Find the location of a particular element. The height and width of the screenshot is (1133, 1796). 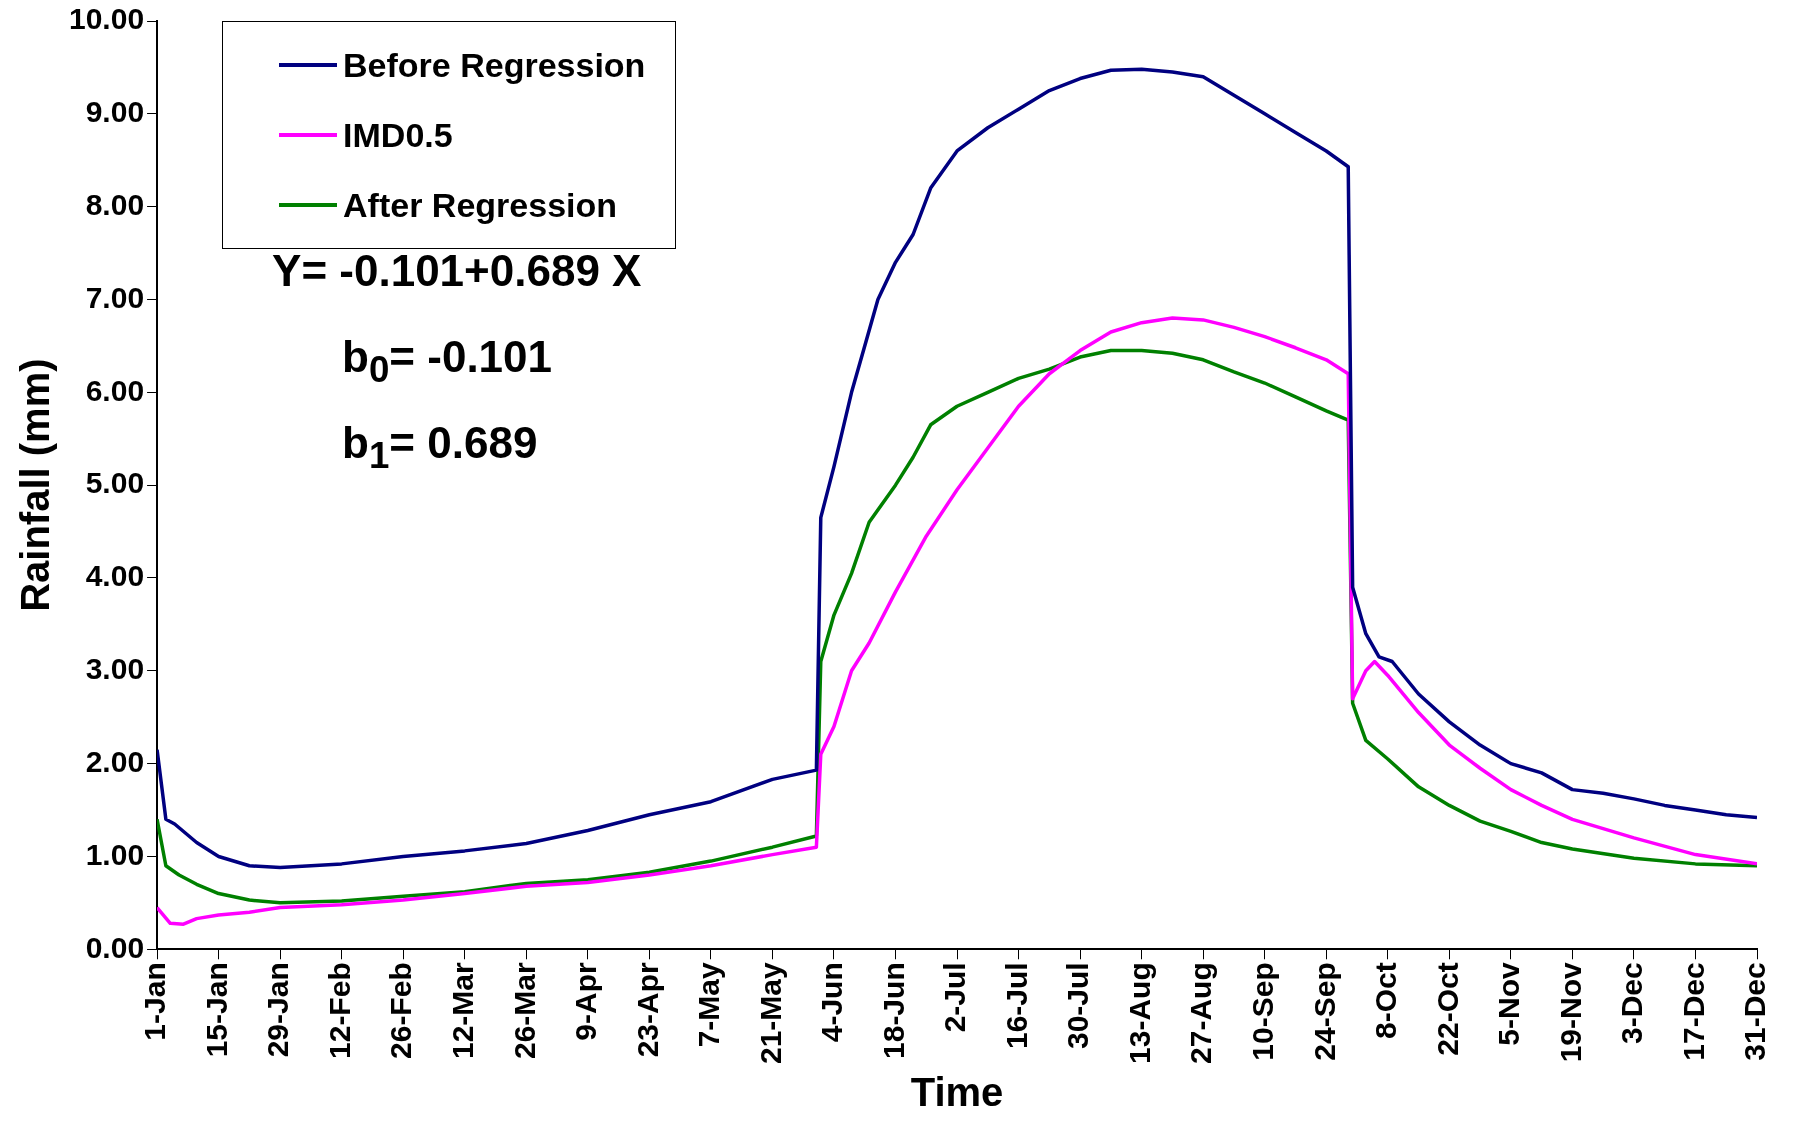

x-tick-label: 18-Jun is located at coordinates (893, 1010).